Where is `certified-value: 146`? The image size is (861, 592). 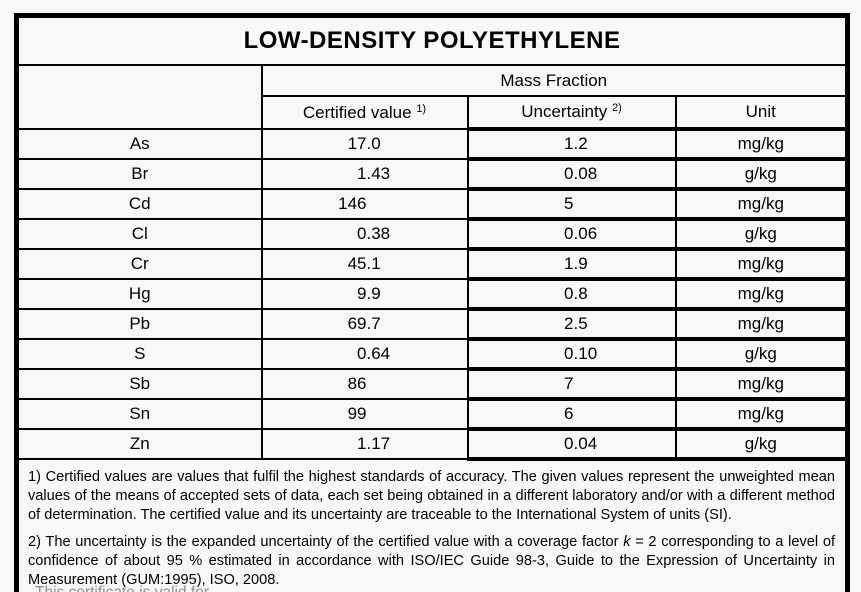 certified-value: 146 is located at coordinates (364, 204).